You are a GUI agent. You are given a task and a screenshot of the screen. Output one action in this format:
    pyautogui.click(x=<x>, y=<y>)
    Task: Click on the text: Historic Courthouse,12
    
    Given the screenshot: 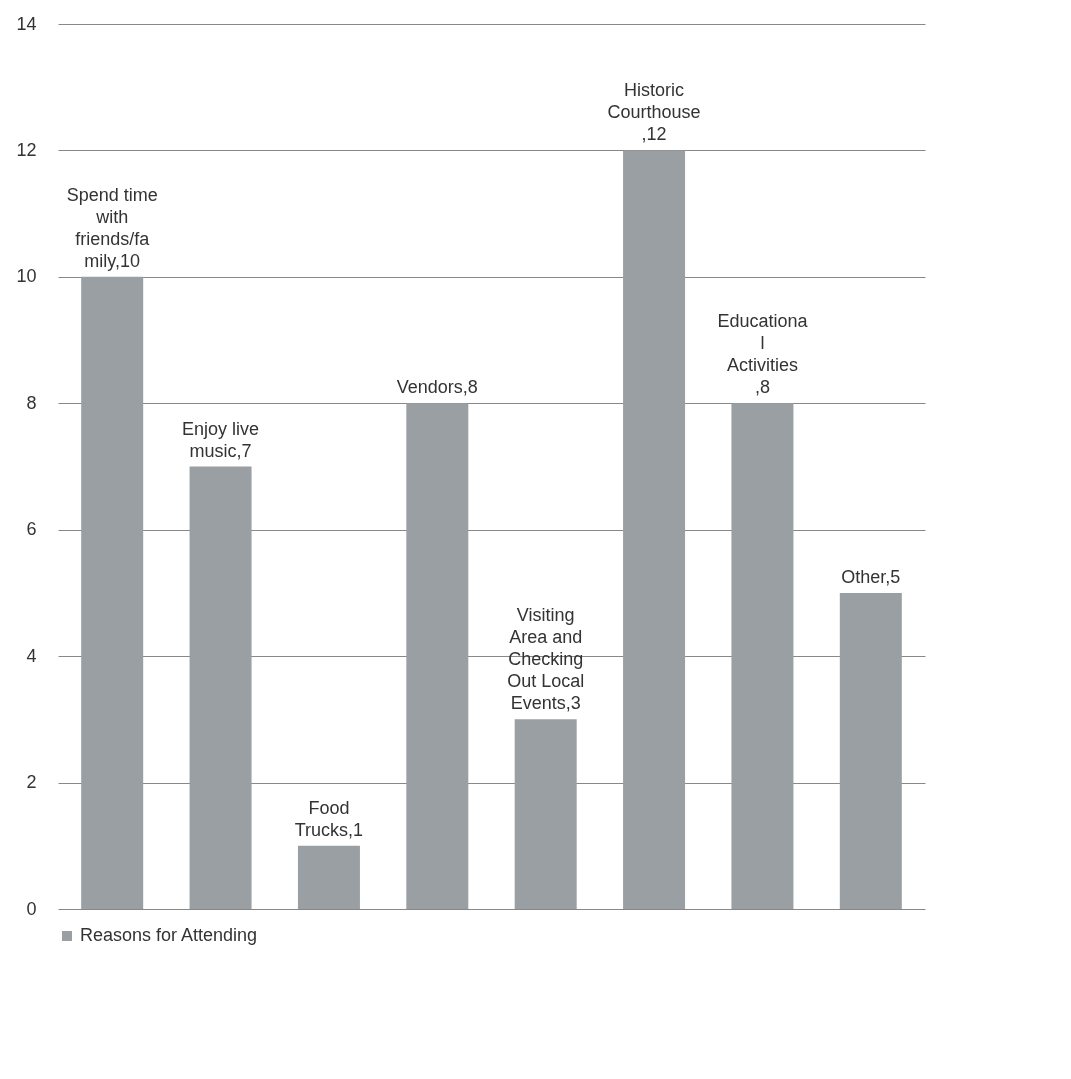 What is the action you would take?
    pyautogui.click(x=654, y=112)
    